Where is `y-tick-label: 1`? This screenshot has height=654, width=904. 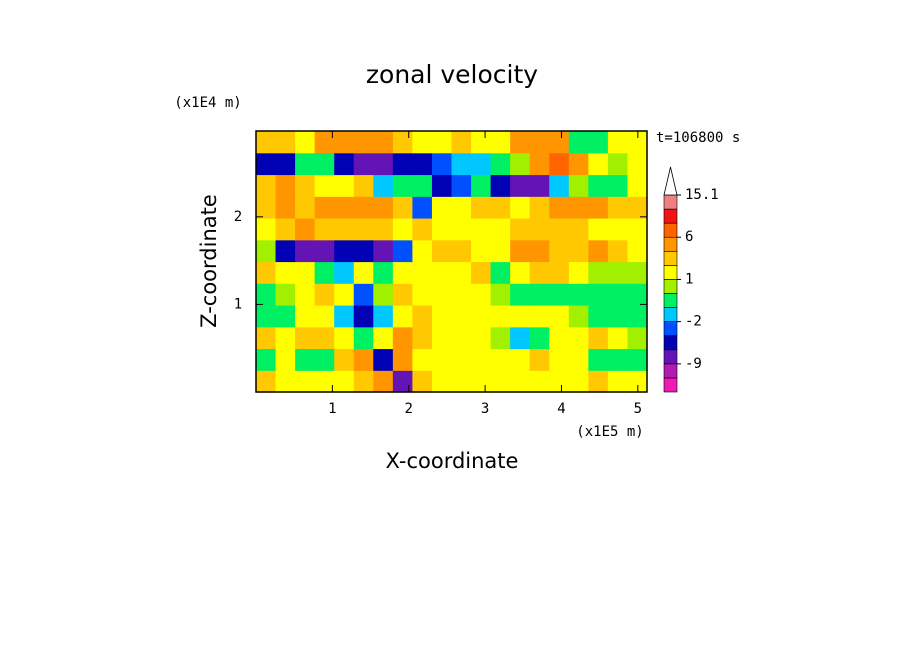
y-tick-label: 1 is located at coordinates (238, 304).